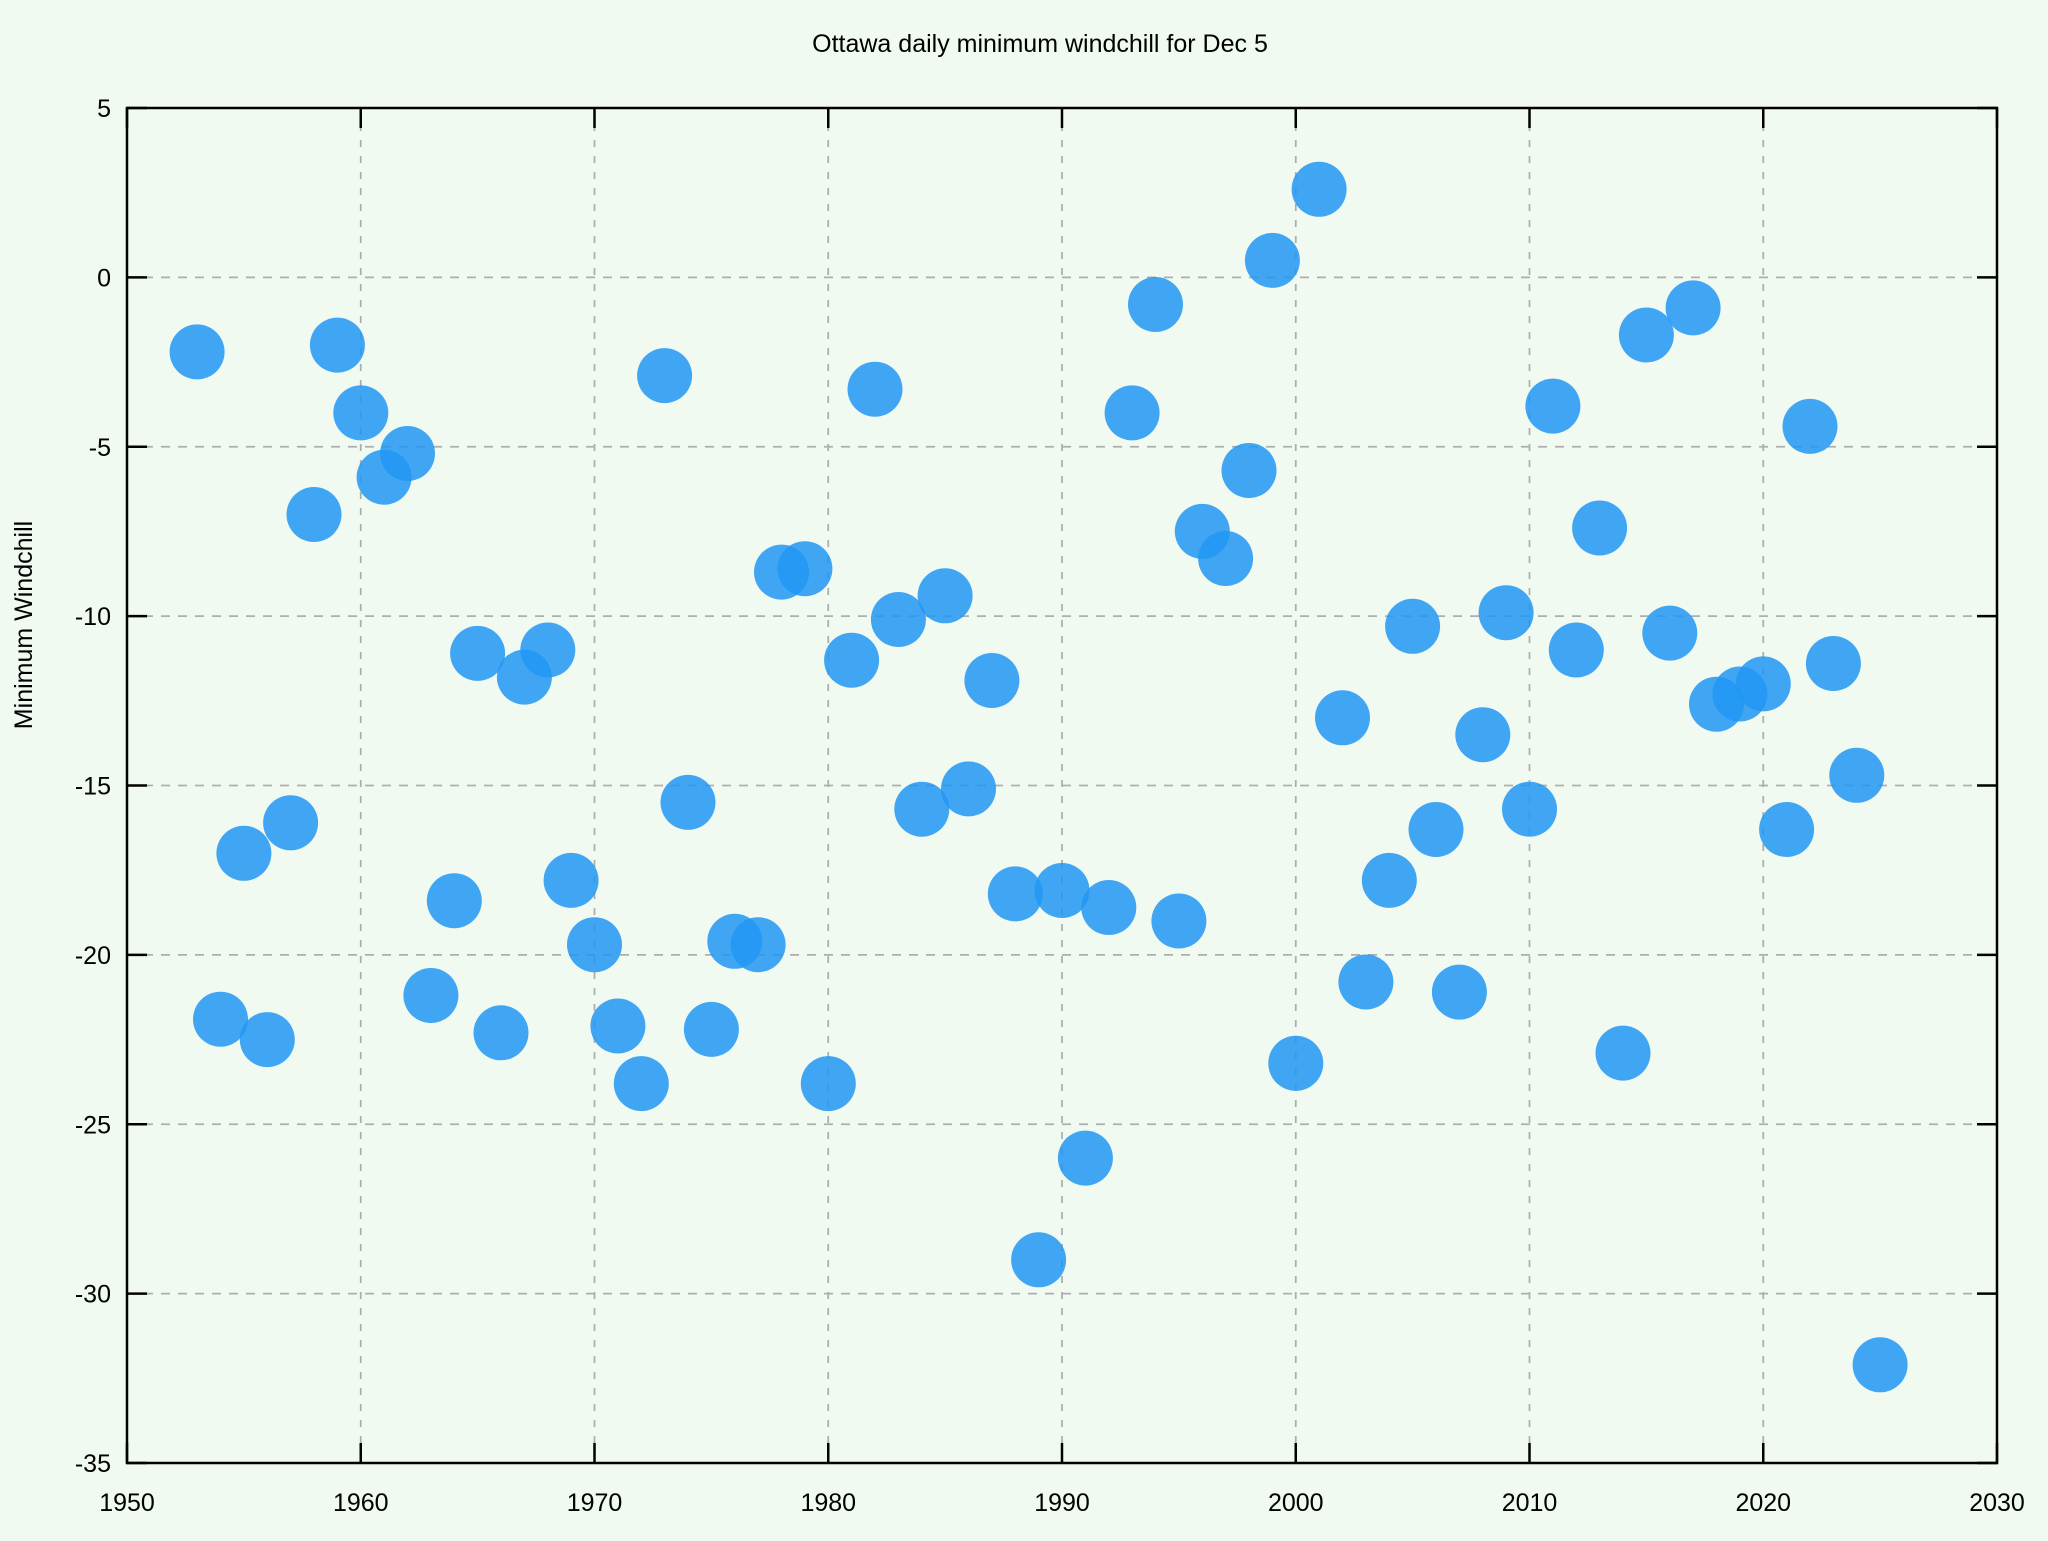 This screenshot has height=1541, width=2048. What do you see at coordinates (93, 956) in the screenshot?
I see `y-tick-label: -20` at bounding box center [93, 956].